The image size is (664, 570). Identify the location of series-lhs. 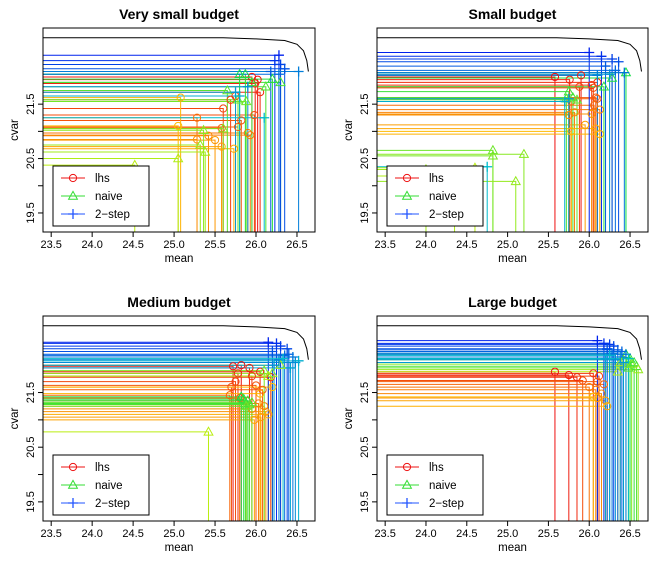
(219, 112).